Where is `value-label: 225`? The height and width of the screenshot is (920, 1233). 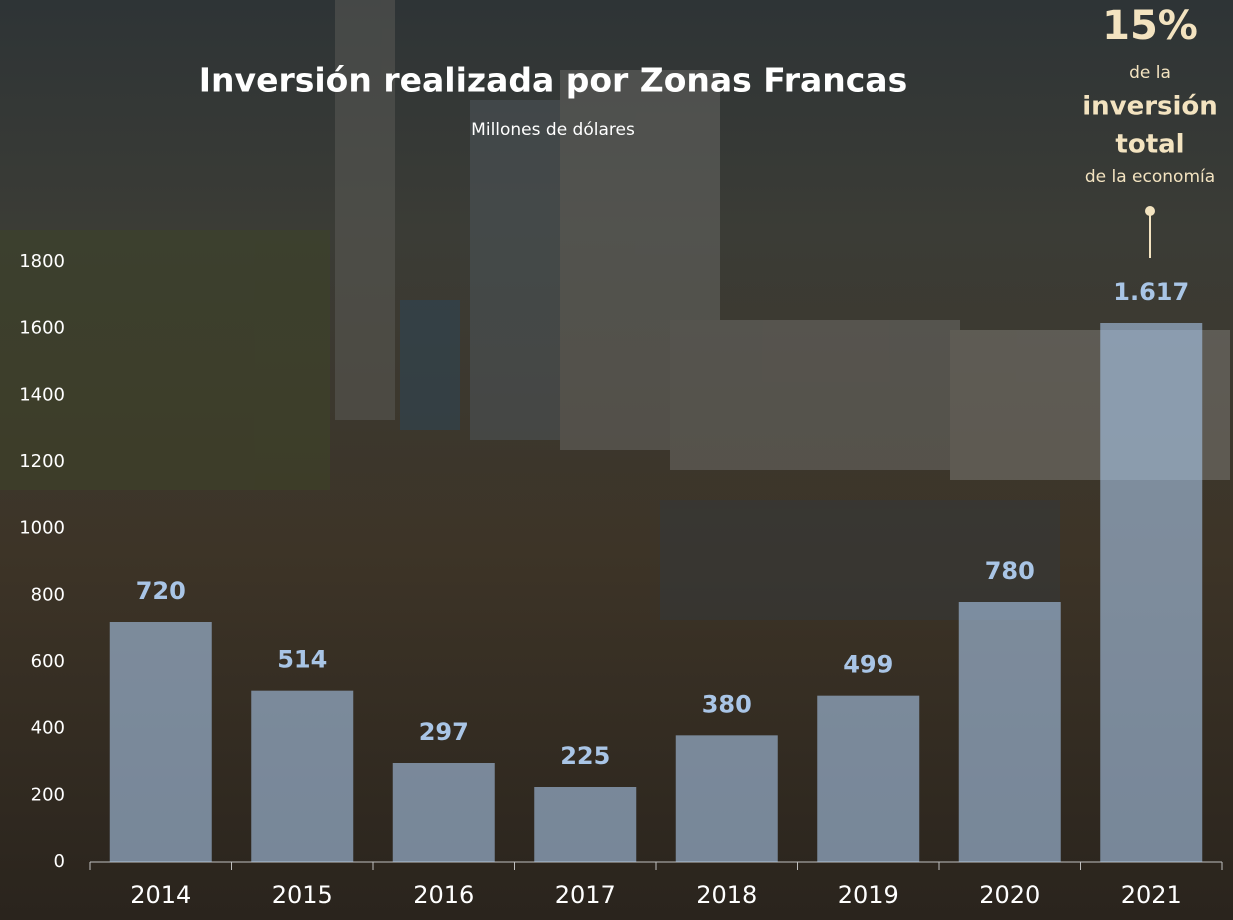 value-label: 225 is located at coordinates (585, 756).